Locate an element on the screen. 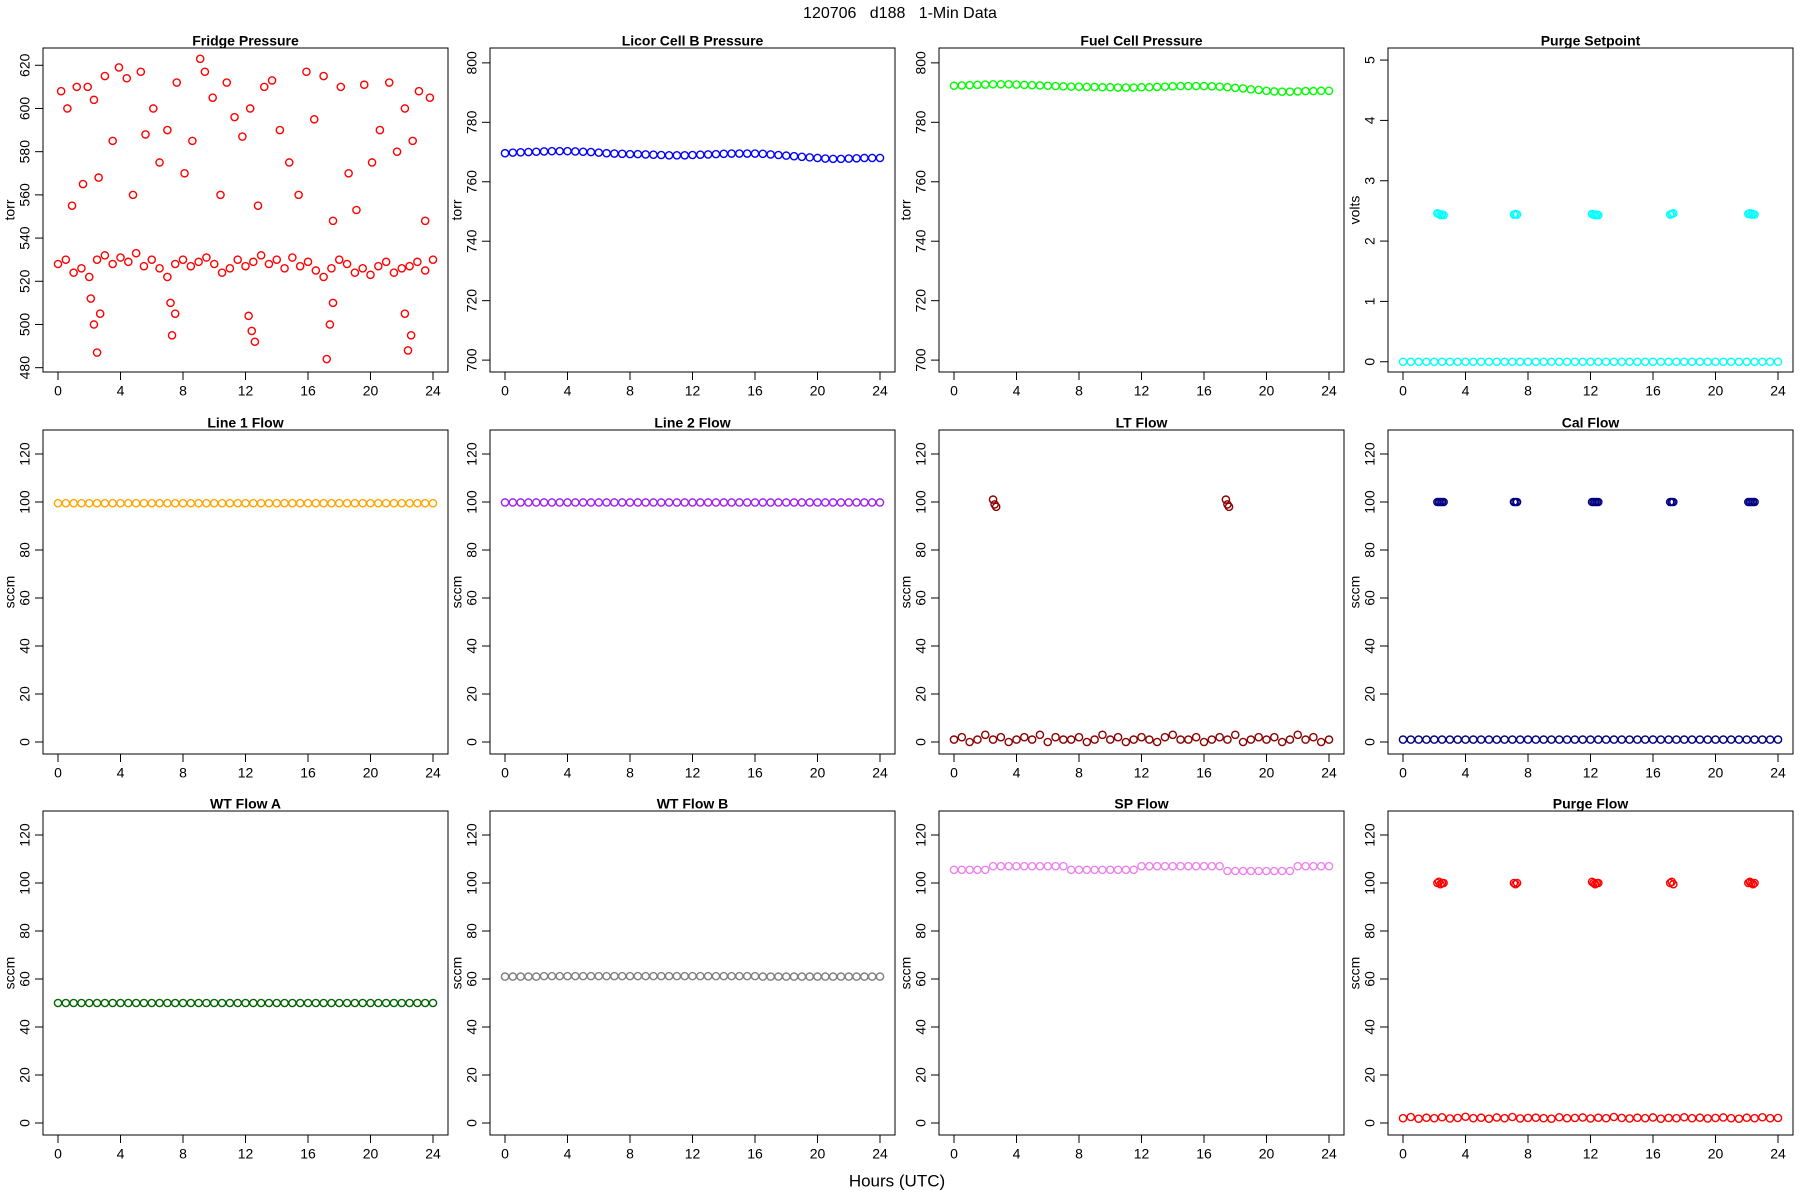  x-tick-label: 16 is located at coordinates (1204, 1154).